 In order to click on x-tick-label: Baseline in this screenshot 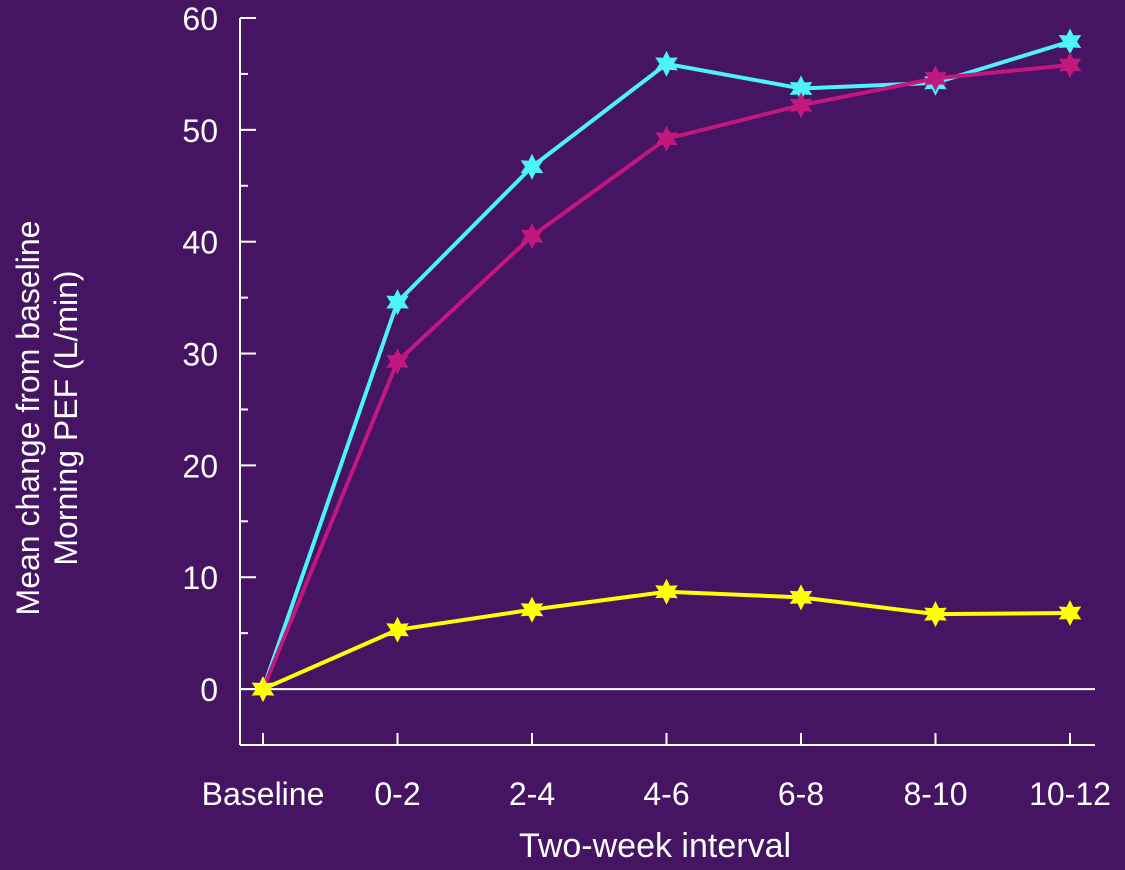, I will do `click(263, 794)`.